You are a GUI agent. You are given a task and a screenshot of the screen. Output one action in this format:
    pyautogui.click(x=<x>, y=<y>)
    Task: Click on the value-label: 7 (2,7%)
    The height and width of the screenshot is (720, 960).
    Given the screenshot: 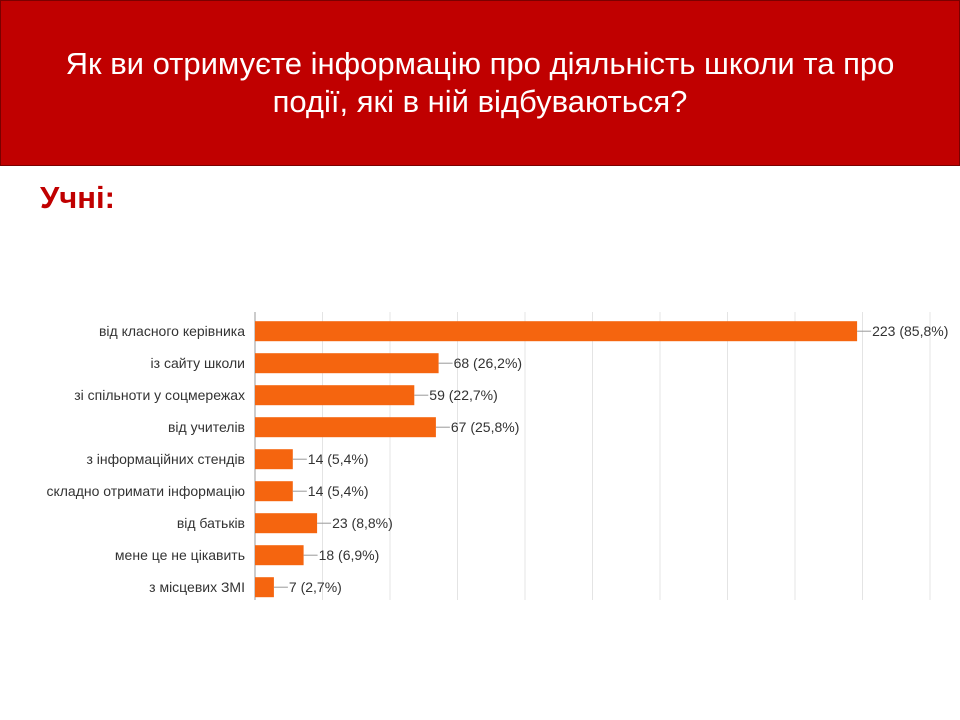 What is the action you would take?
    pyautogui.click(x=315, y=587)
    